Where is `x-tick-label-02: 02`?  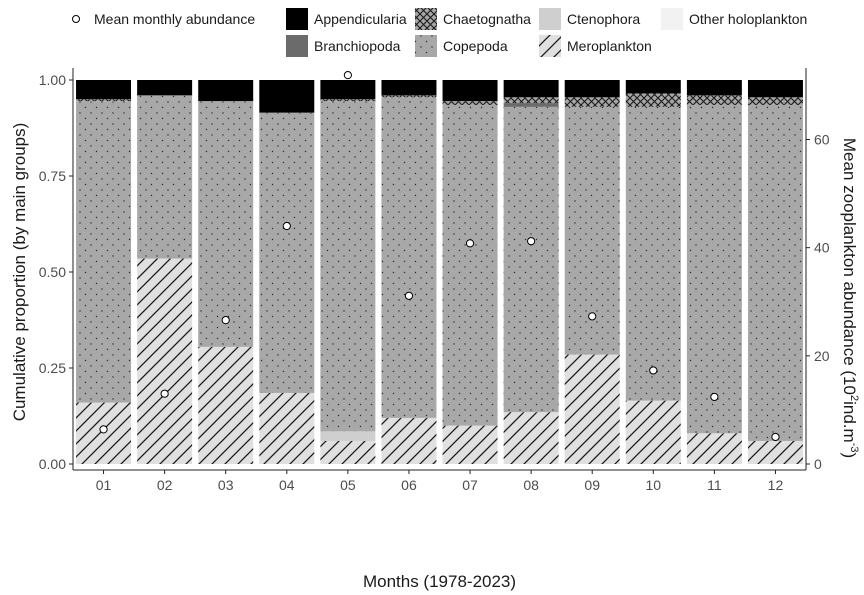 x-tick-label-02: 02 is located at coordinates (165, 485).